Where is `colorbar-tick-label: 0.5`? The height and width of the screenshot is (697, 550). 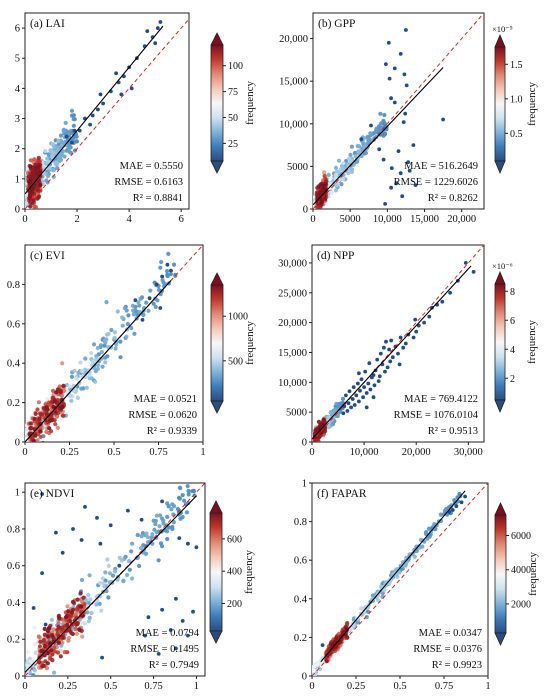 colorbar-tick-label: 0.5 is located at coordinates (516, 134).